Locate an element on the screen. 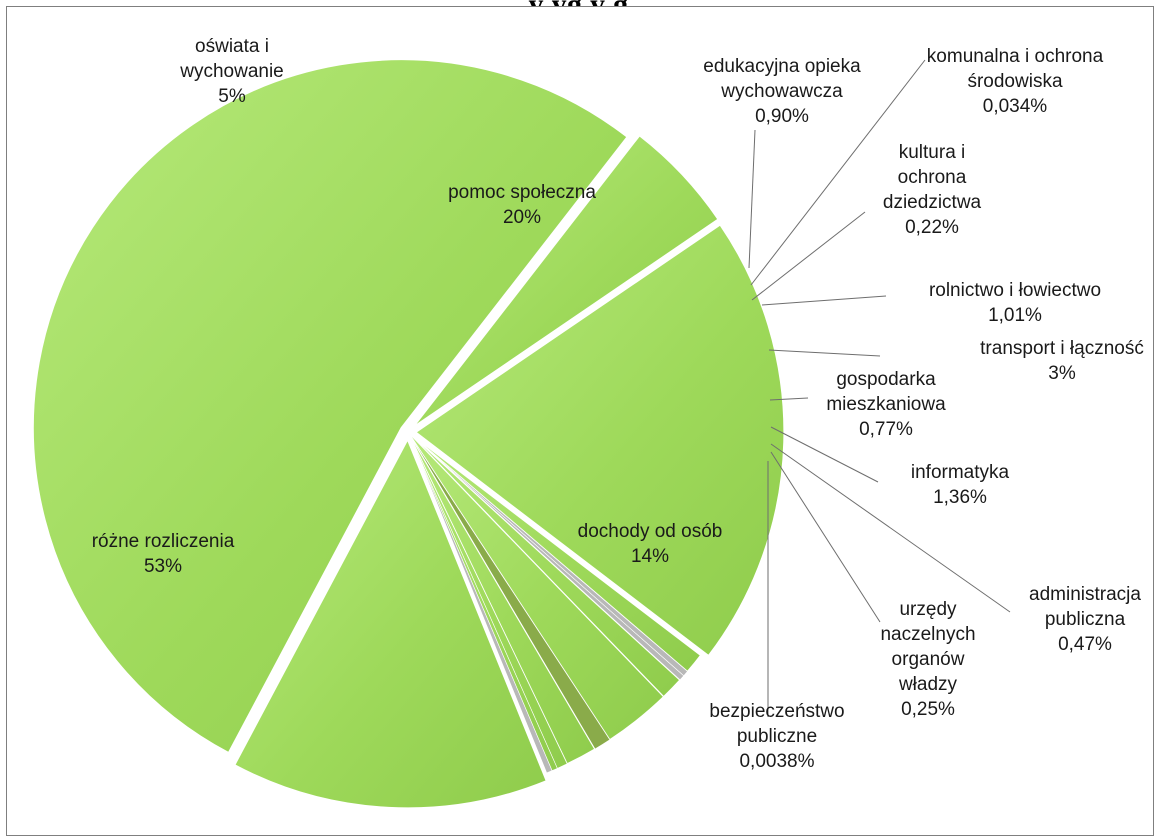 The height and width of the screenshot is (839, 1157). data-label-name: publiczna is located at coordinates (1085, 619).